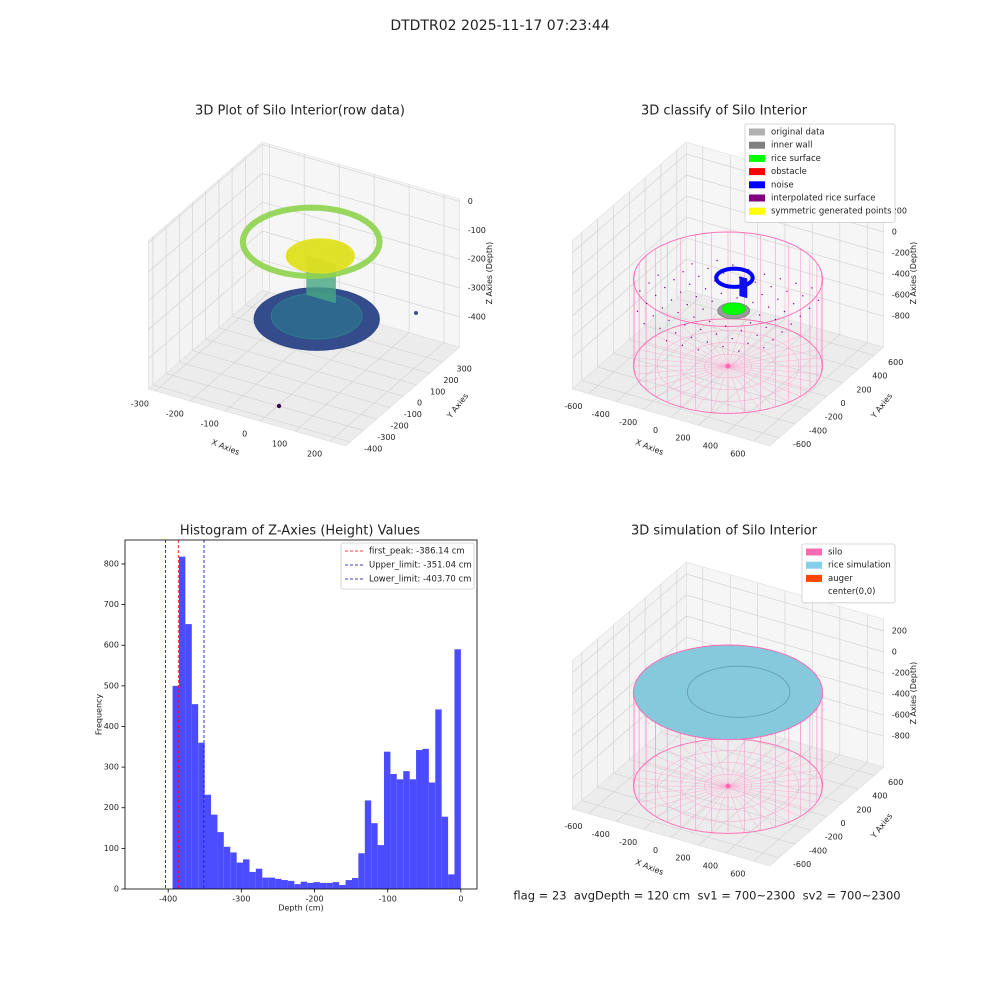  I want to click on x-axis-label: X Axies, so click(649, 447).